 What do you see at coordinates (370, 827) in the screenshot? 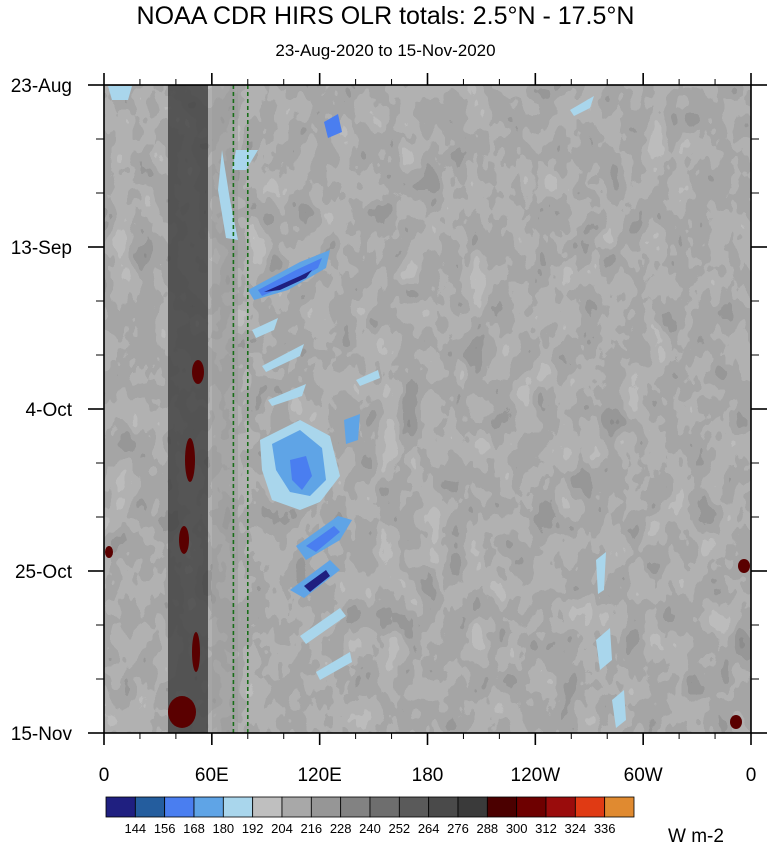
I see `colorbar-label: 240` at bounding box center [370, 827].